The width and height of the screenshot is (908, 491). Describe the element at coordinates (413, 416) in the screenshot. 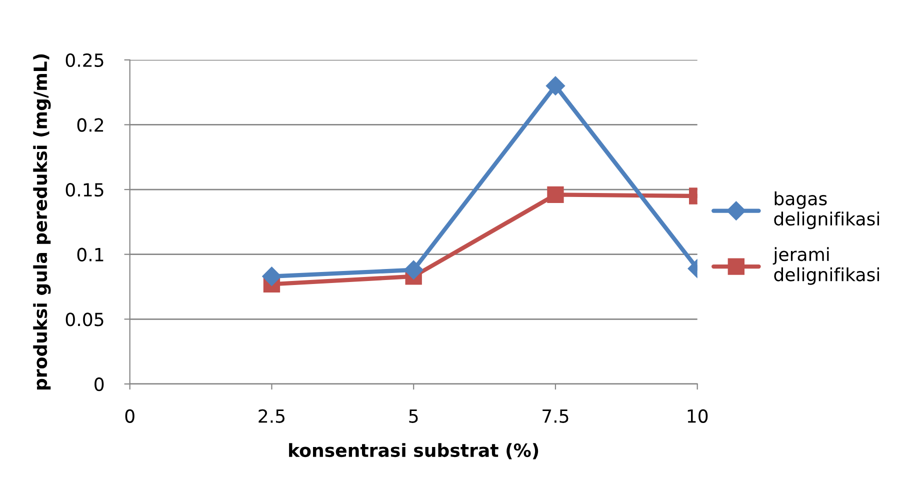

I see `x-tick-label: 5` at that location.